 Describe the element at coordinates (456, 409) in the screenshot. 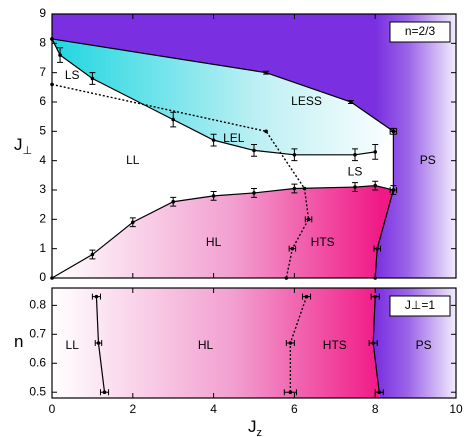

I see `x-tick-label: 10` at that location.